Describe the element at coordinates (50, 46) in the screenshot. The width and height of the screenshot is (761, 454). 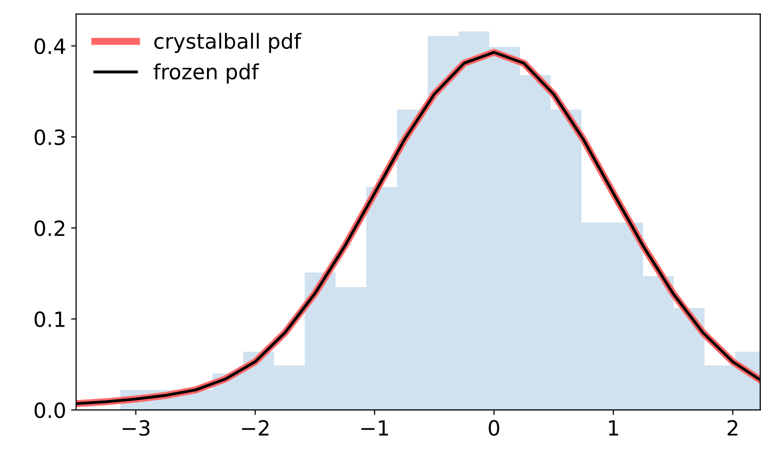
I see `y-tick-label: 0.4` at that location.